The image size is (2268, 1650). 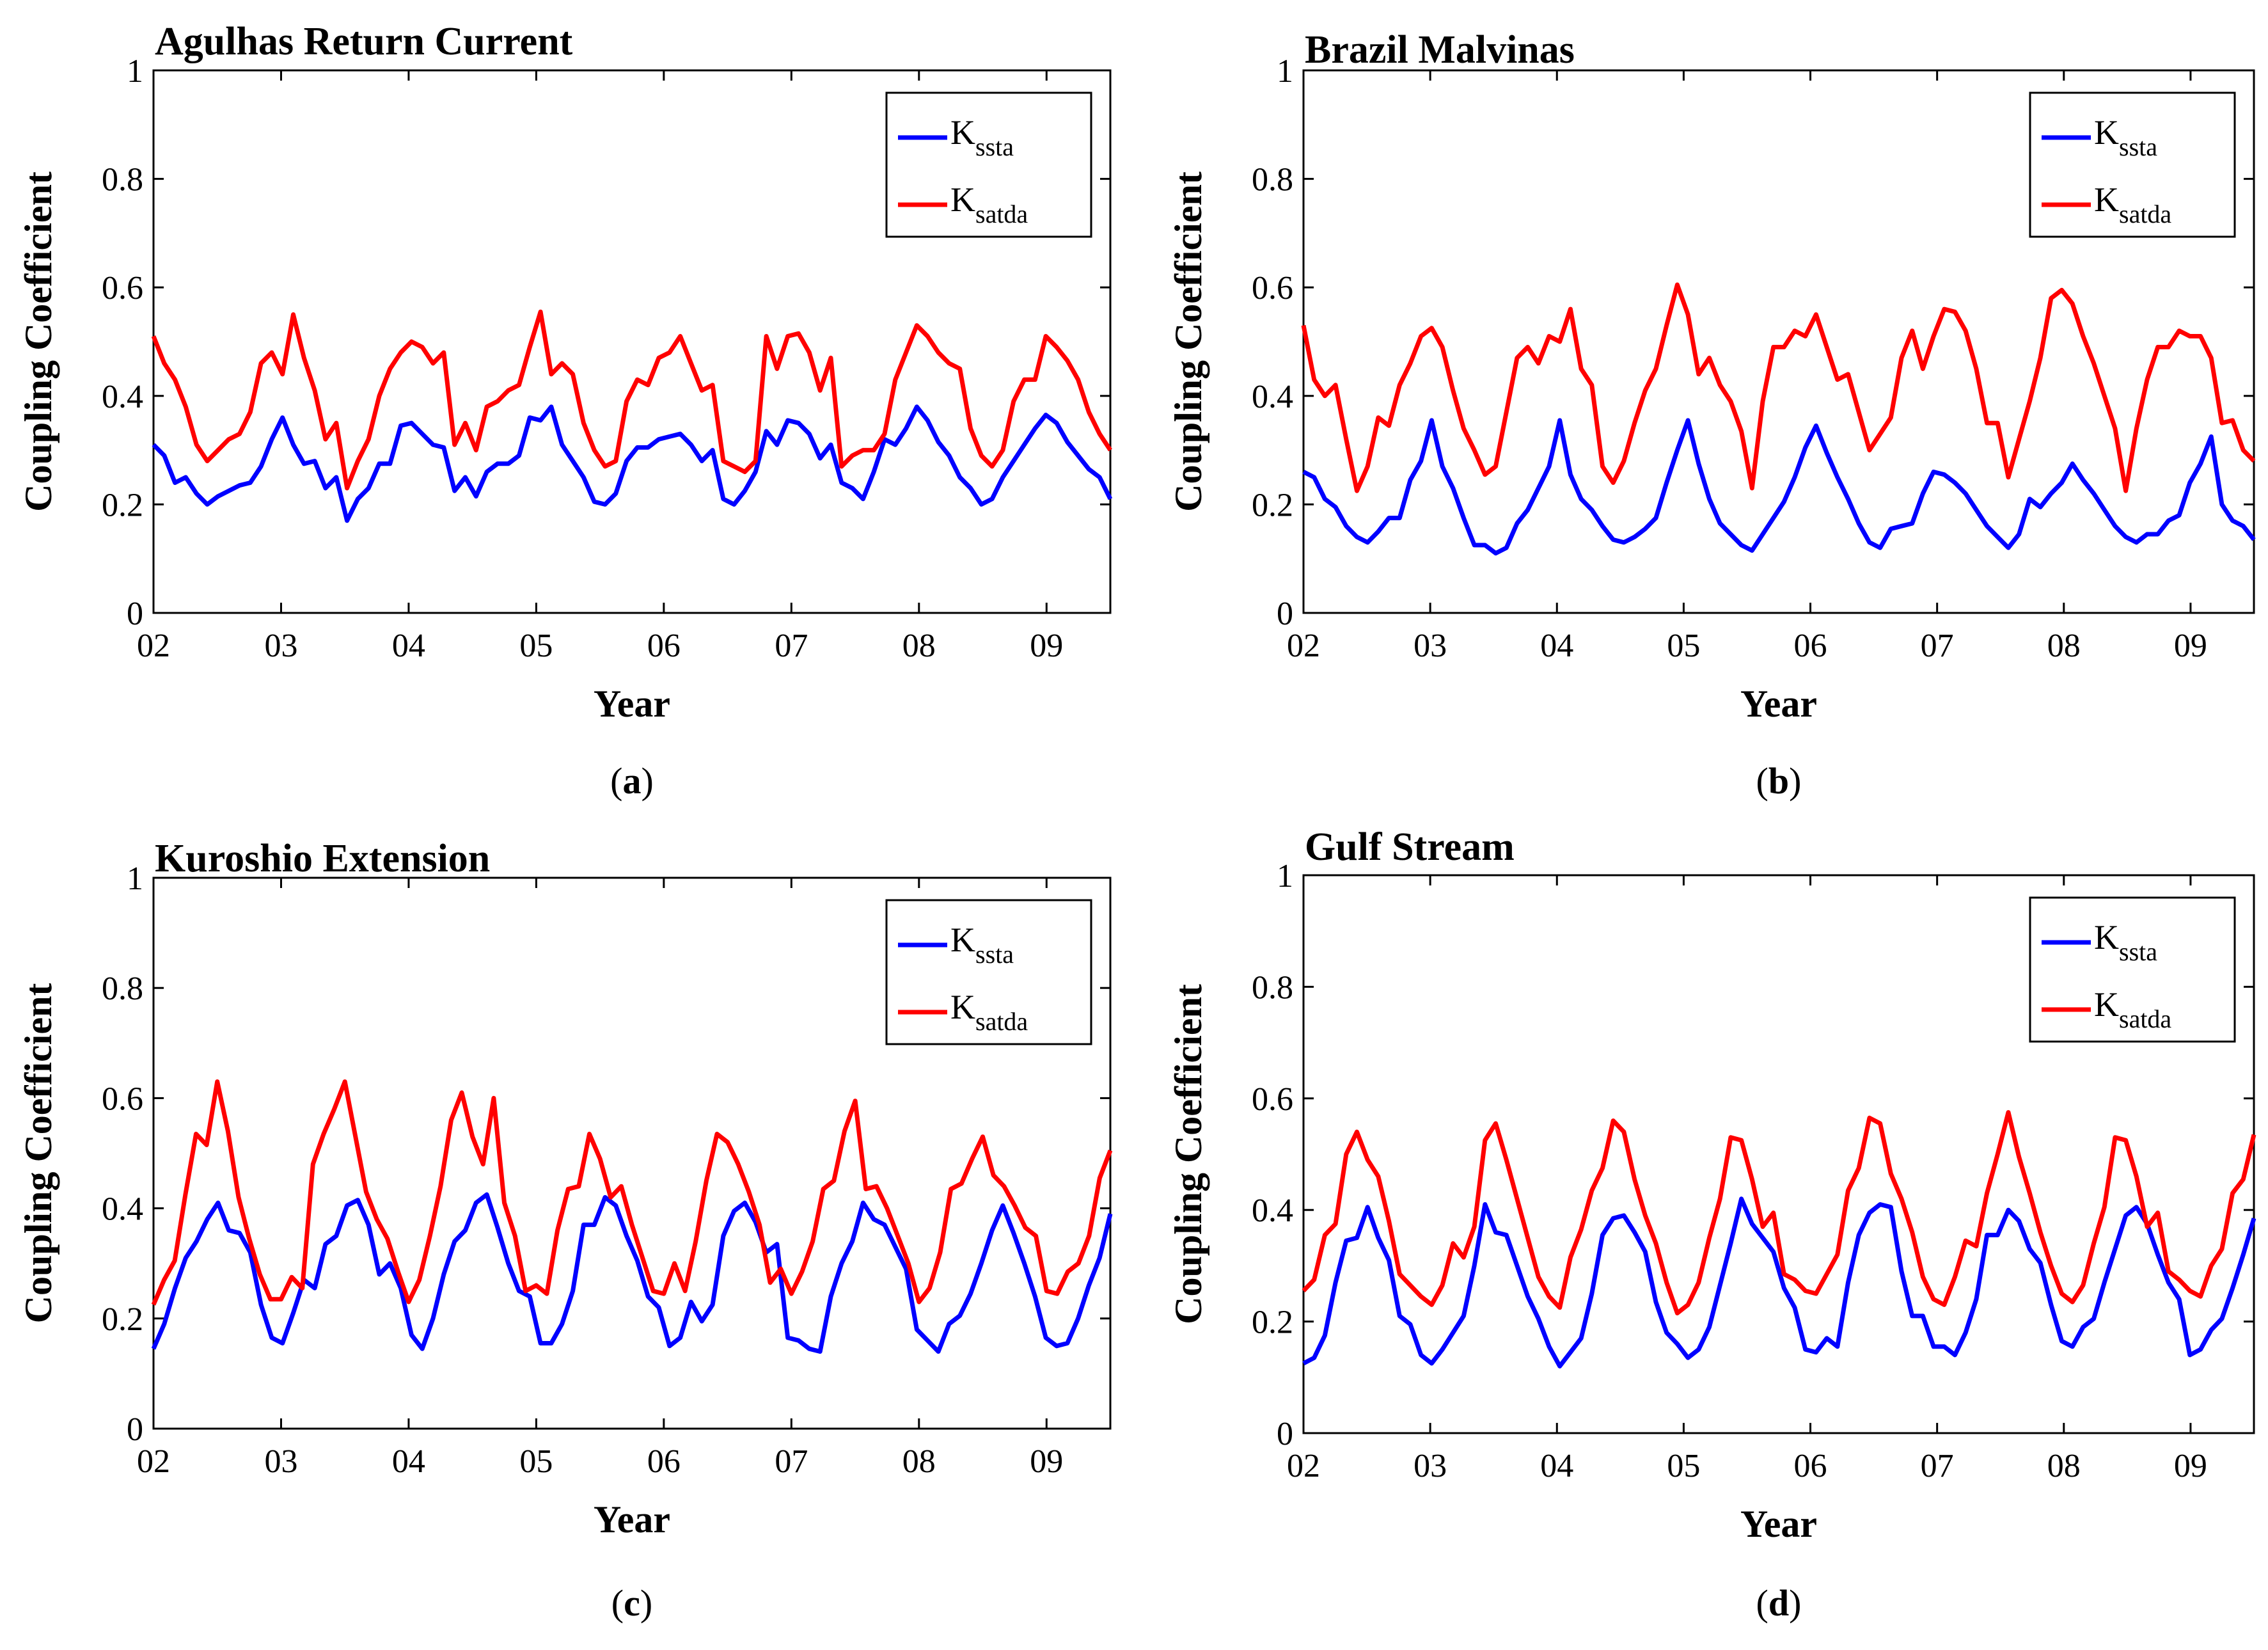 I want to click on plot-frame, so click(x=1778, y=341).